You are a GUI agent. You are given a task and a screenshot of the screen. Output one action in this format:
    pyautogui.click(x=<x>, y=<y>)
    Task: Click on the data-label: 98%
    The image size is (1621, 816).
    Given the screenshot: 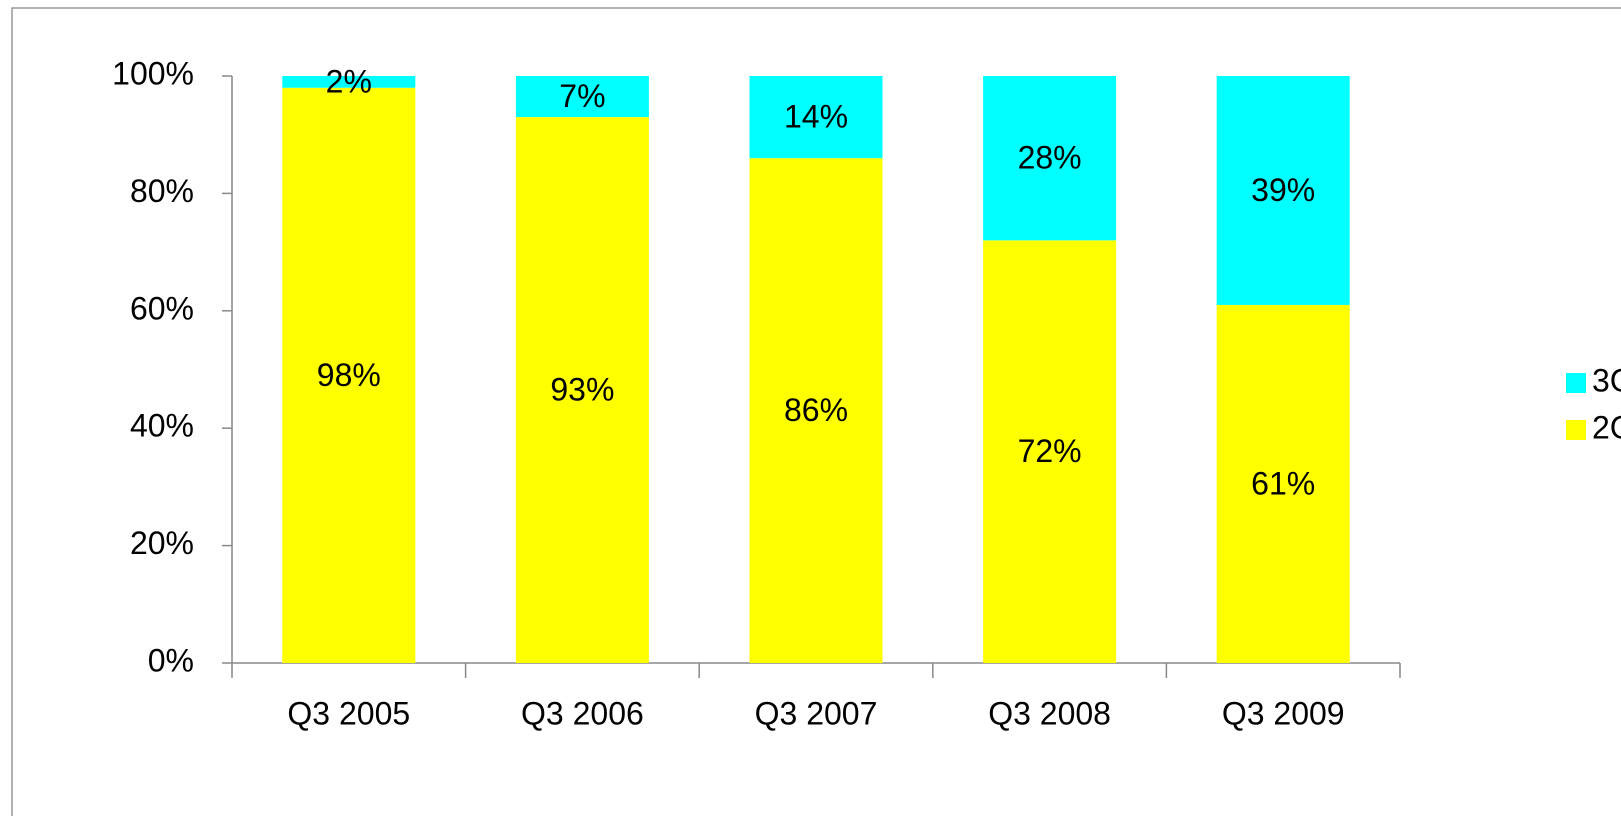 What is the action you would take?
    pyautogui.click(x=349, y=375)
    